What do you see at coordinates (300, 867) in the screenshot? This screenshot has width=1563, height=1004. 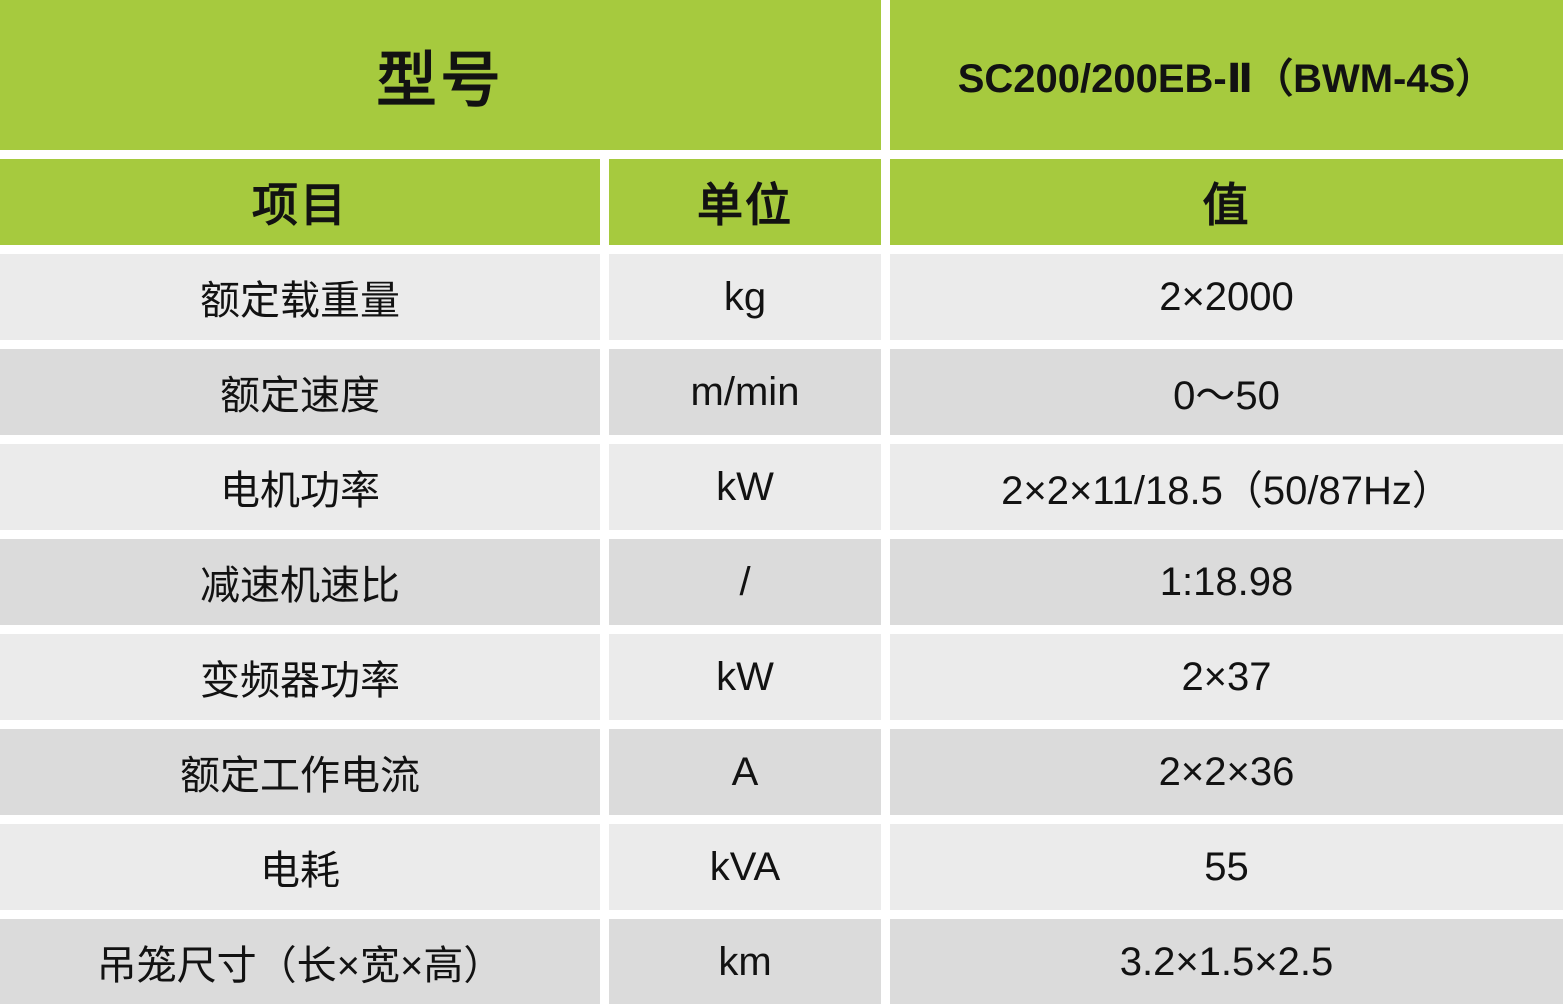 I see `item-cell: 电耗` at bounding box center [300, 867].